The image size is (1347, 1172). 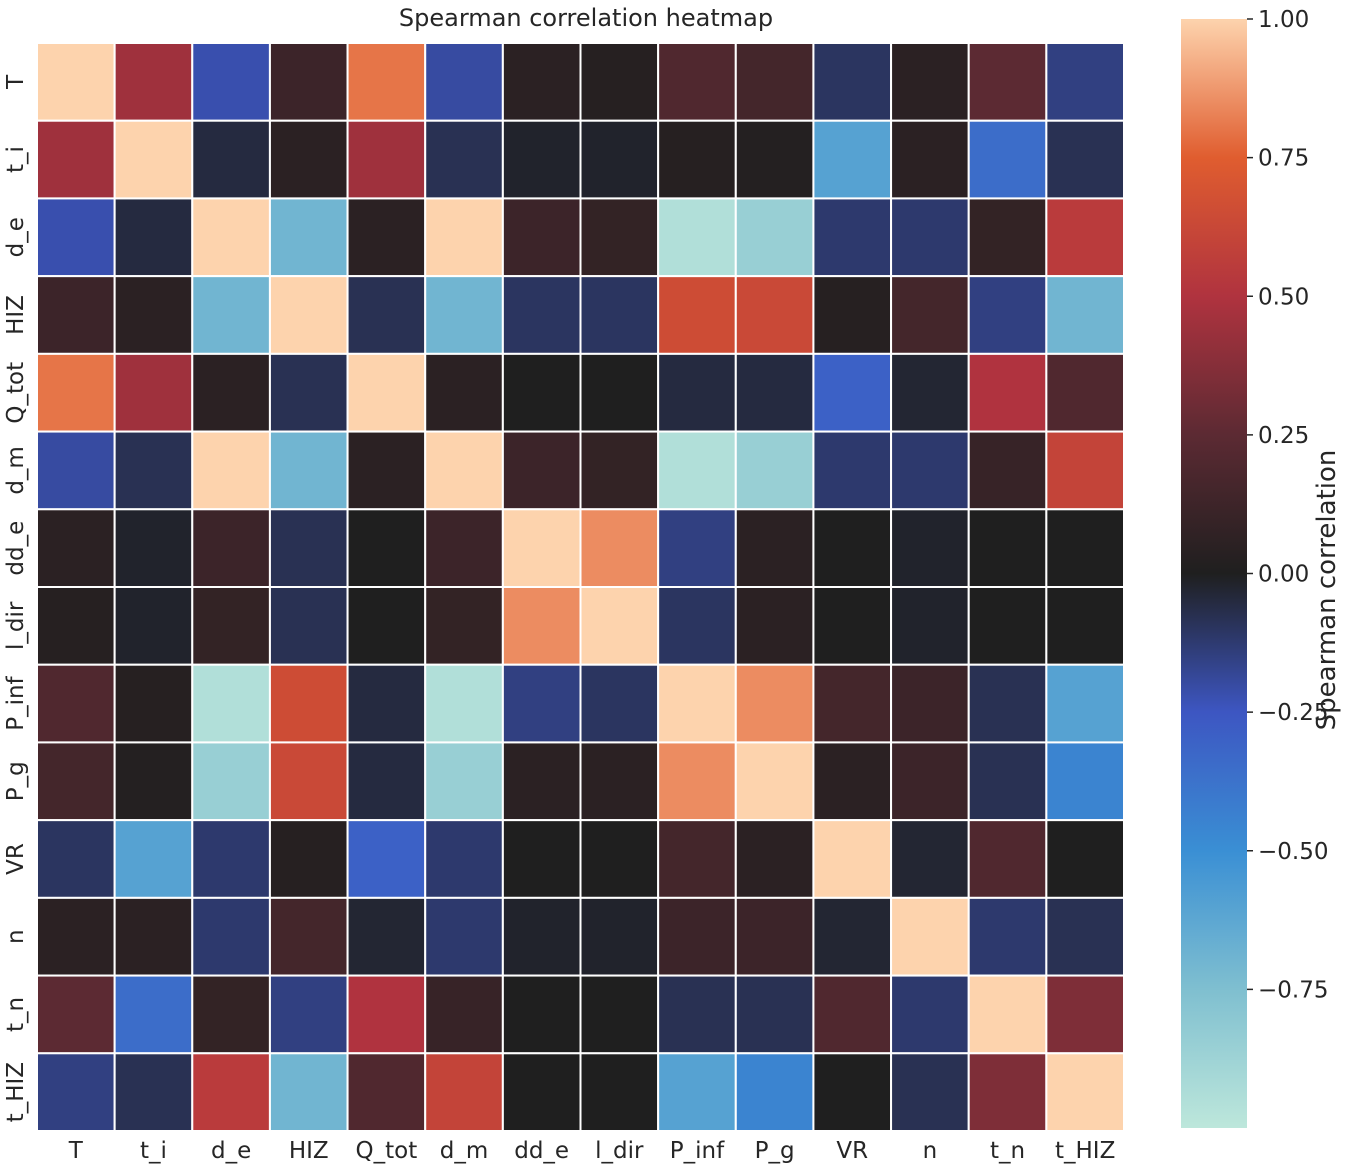 I want to click on heatmap-cell-Q_tot-t_i, so click(x=153, y=392).